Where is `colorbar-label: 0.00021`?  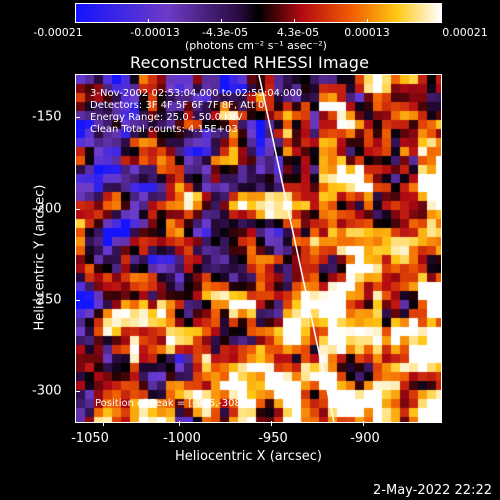 colorbar-label: 0.00021 is located at coordinates (465, 32).